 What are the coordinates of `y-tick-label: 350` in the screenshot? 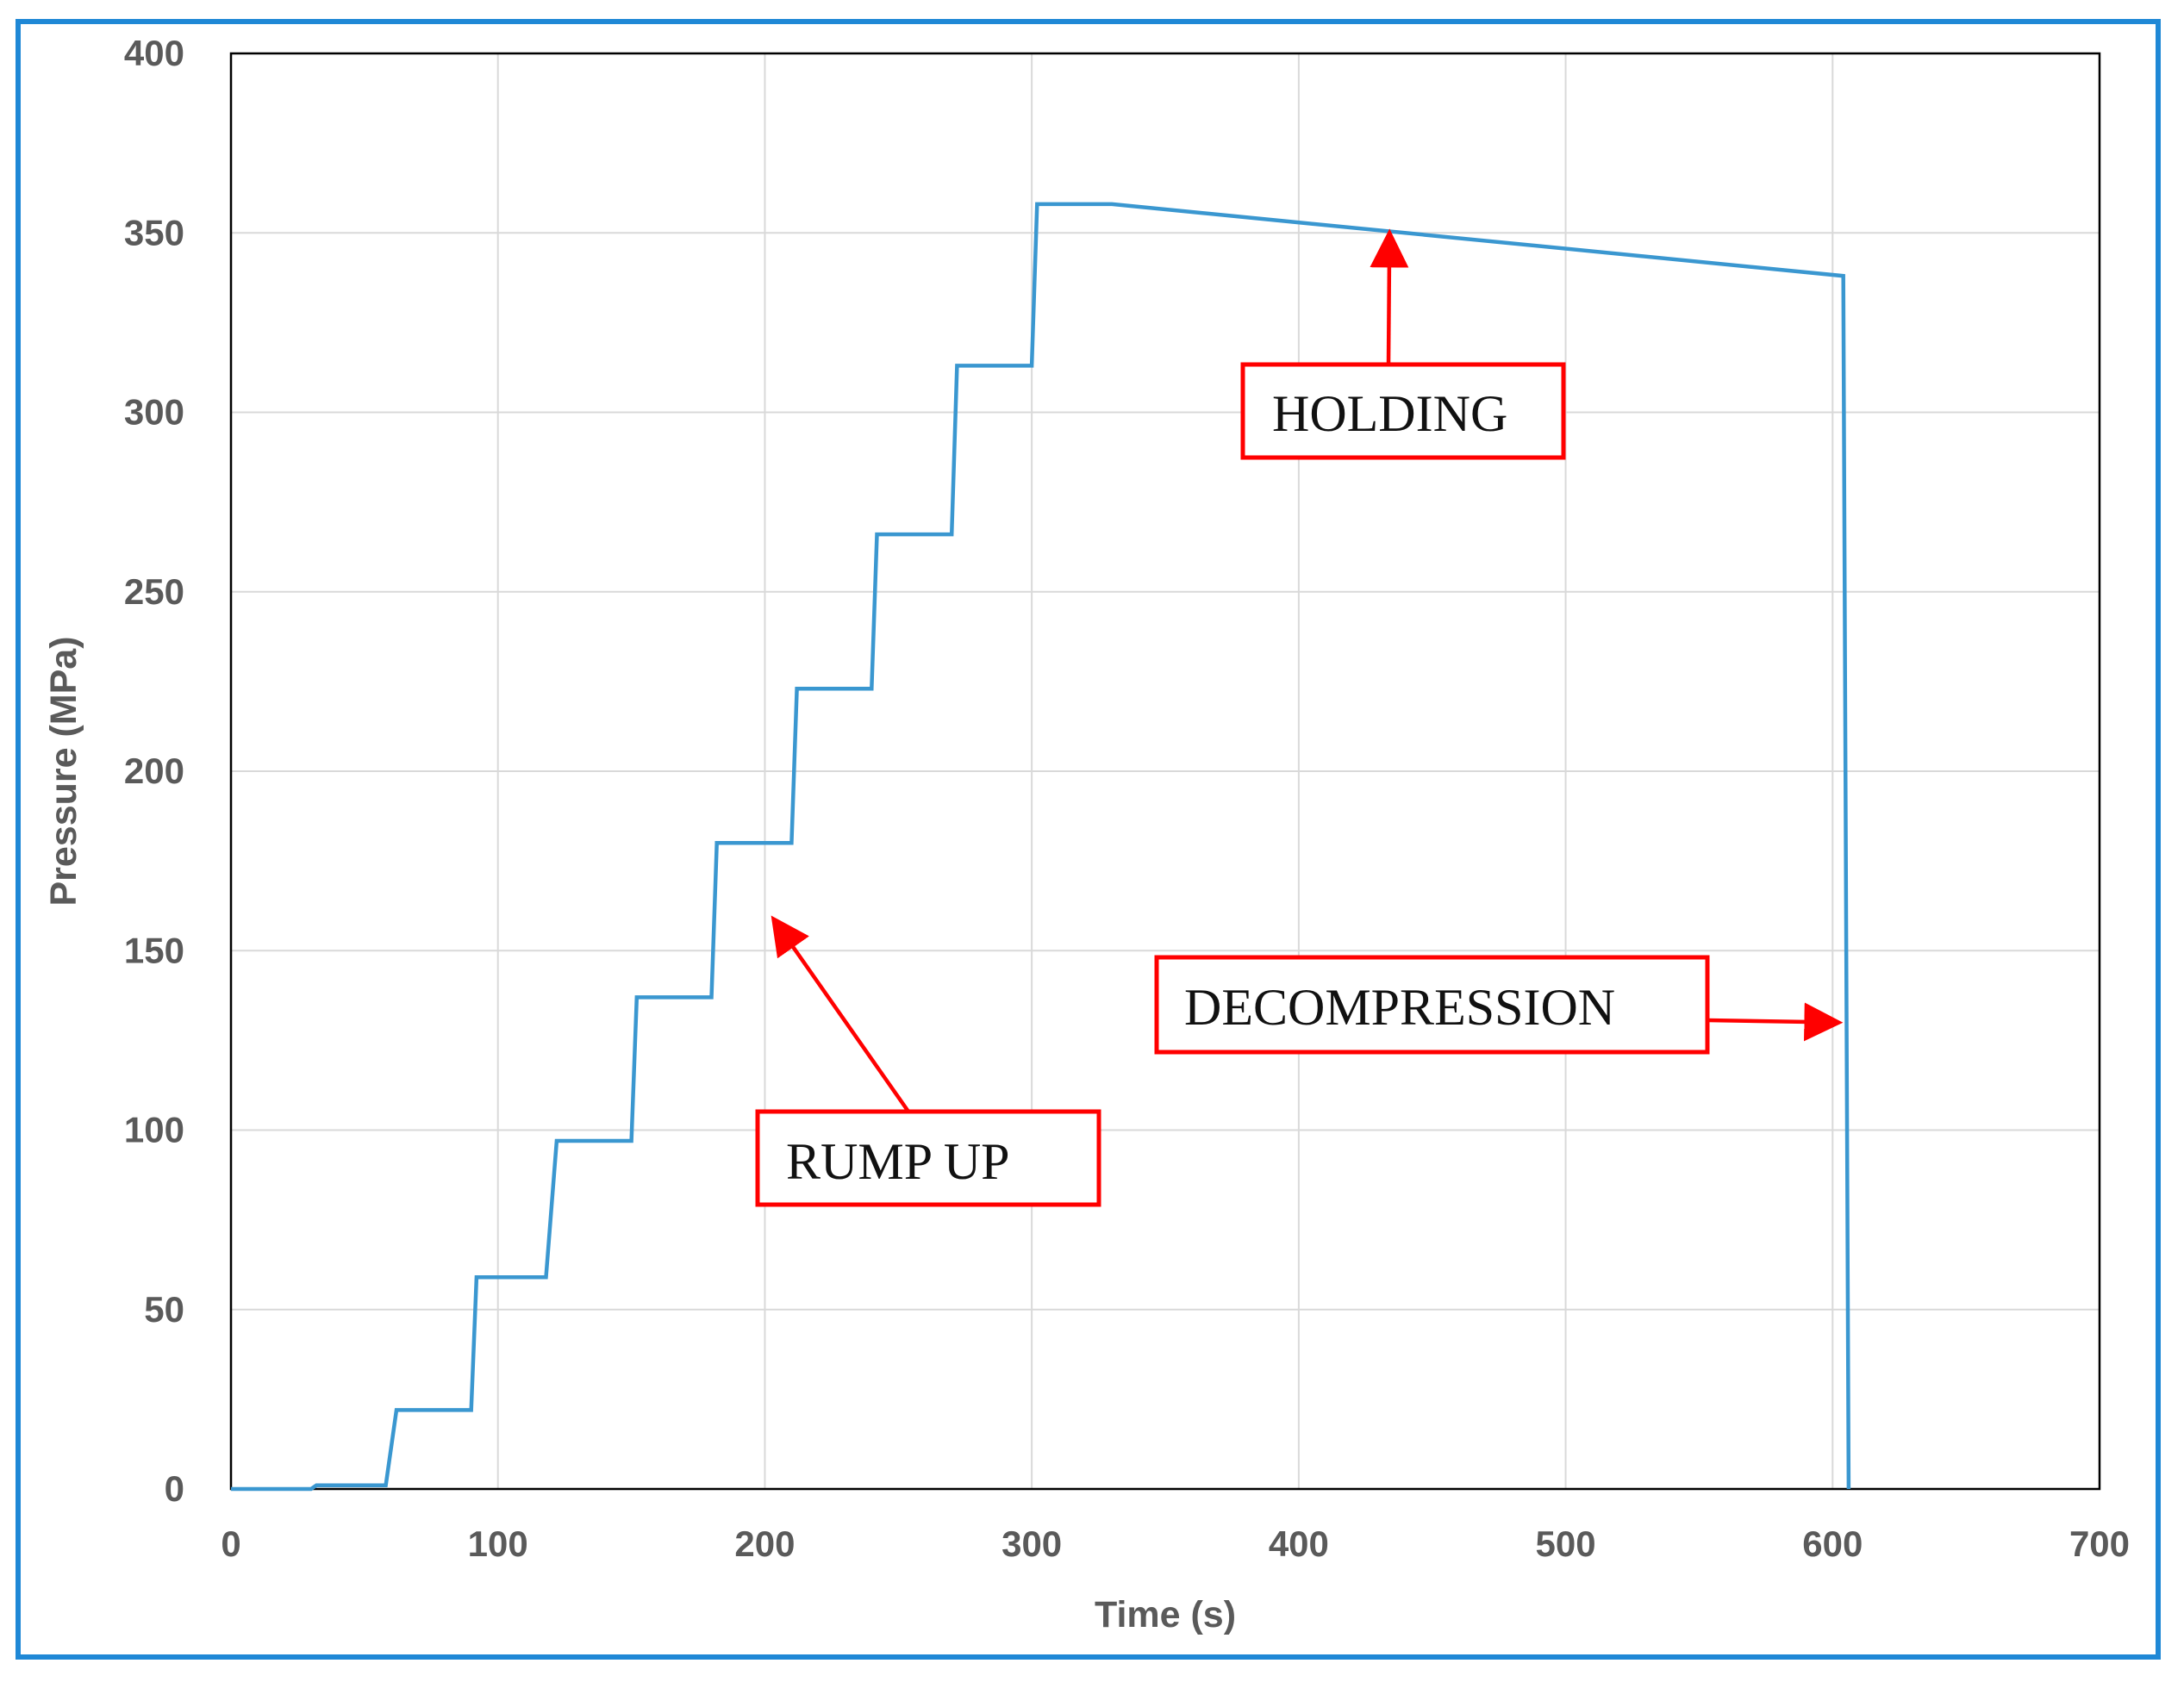 It's located at (154, 232).